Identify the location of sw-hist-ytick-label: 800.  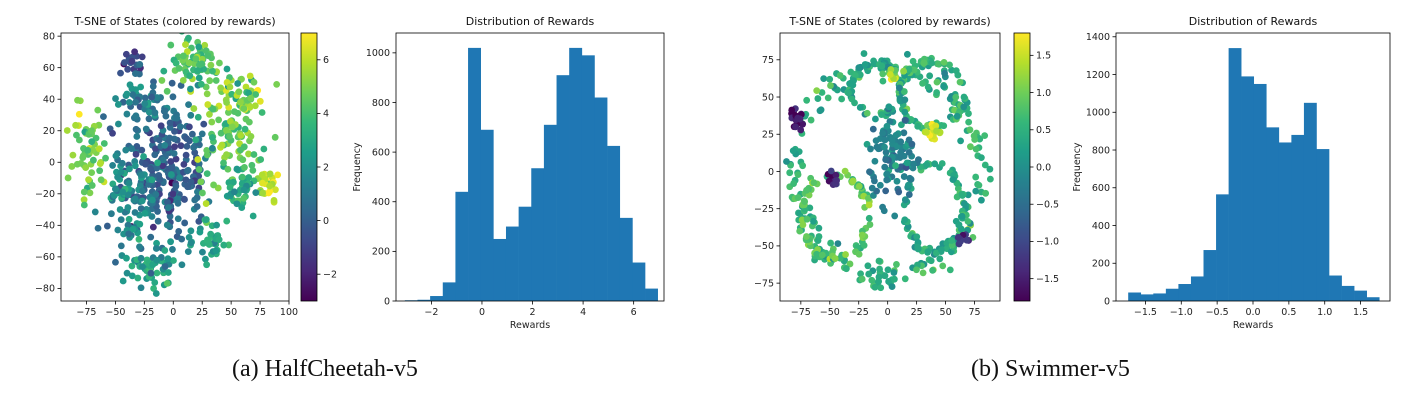
(1101, 150).